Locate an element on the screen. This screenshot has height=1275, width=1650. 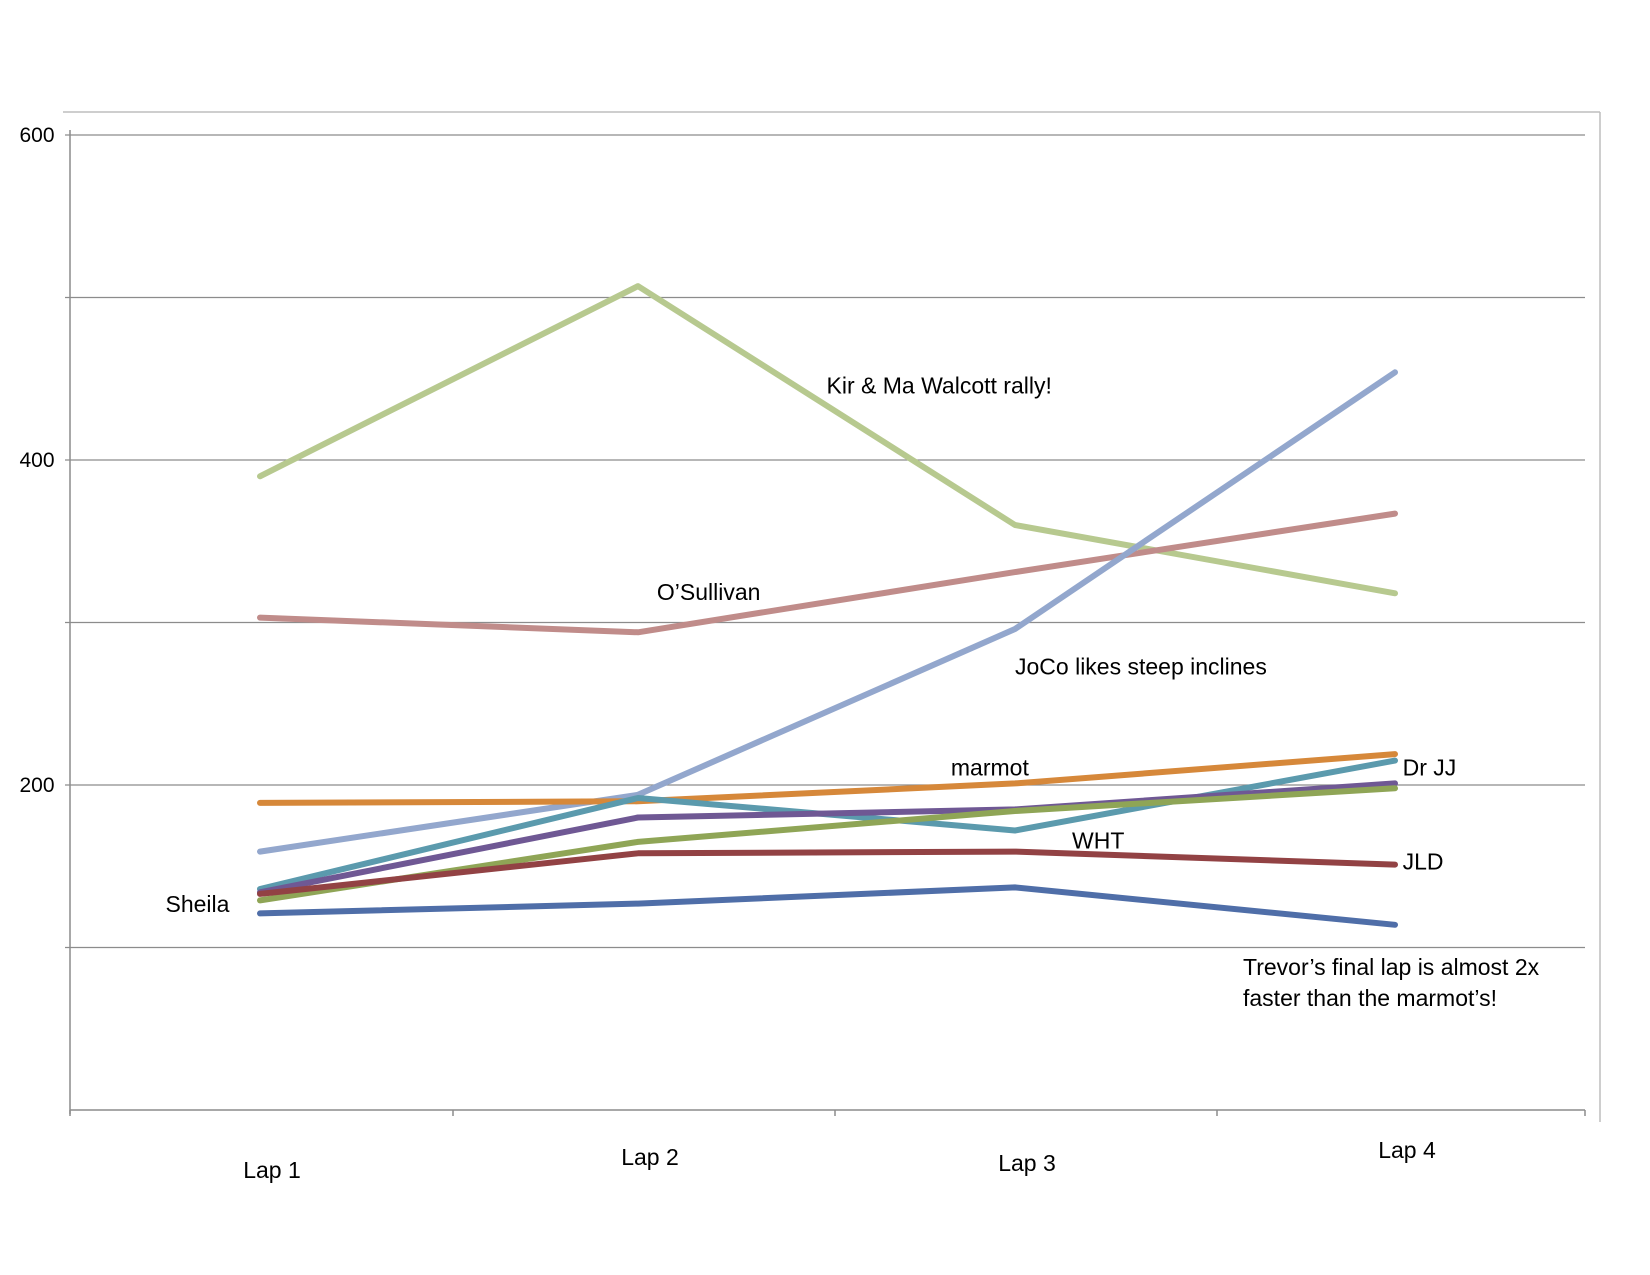
x-category-label: Lap 3 is located at coordinates (1027, 1163).